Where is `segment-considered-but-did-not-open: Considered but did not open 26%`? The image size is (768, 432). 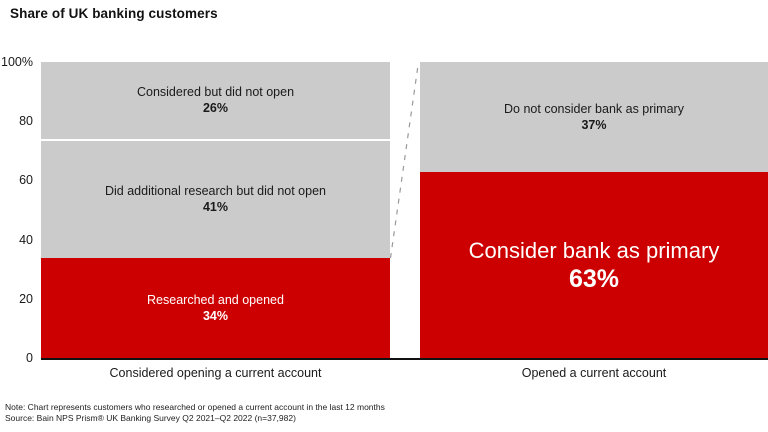
segment-considered-but-did-not-open: Considered but did not open 26% is located at coordinates (215, 100).